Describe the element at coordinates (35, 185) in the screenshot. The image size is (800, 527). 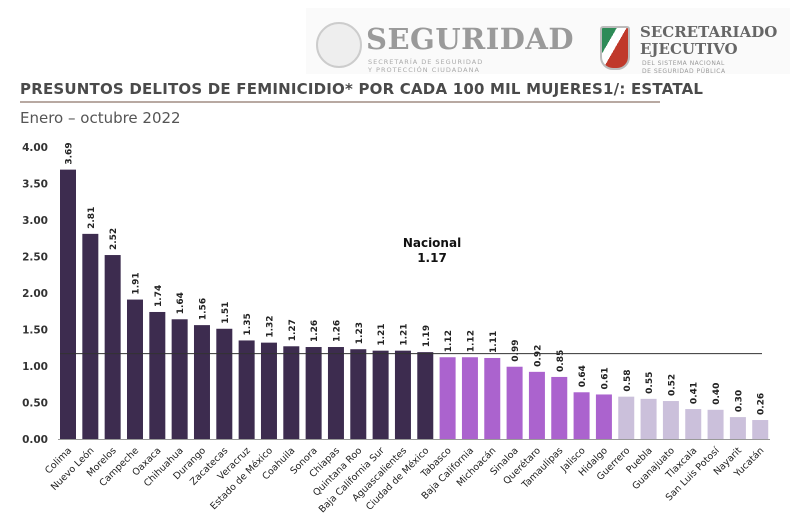
I see `y-tick-label: 3.50` at that location.